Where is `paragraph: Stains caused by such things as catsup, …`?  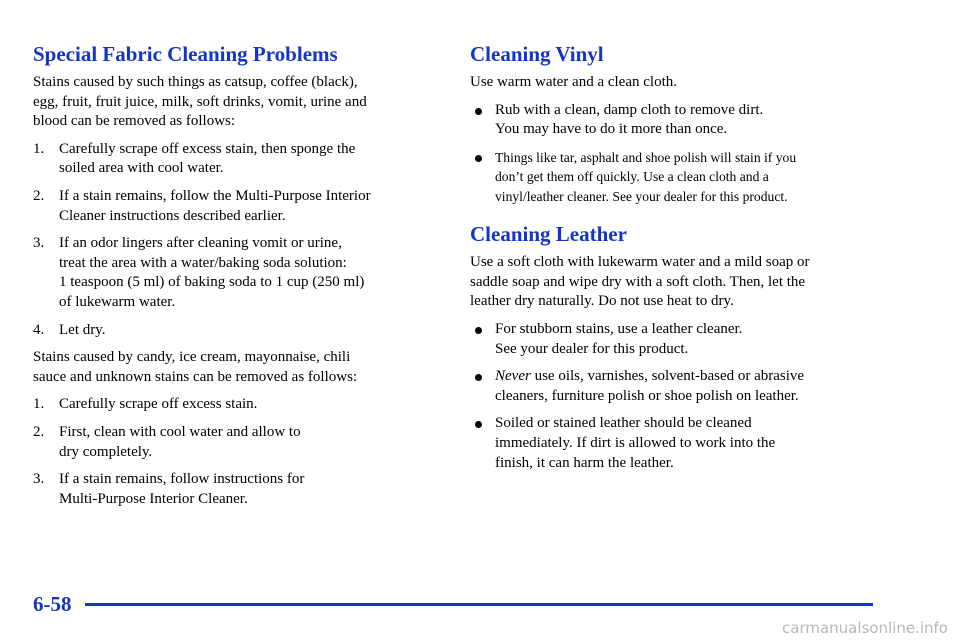 paragraph: Stains caused by such things as catsup, … is located at coordinates (238, 102).